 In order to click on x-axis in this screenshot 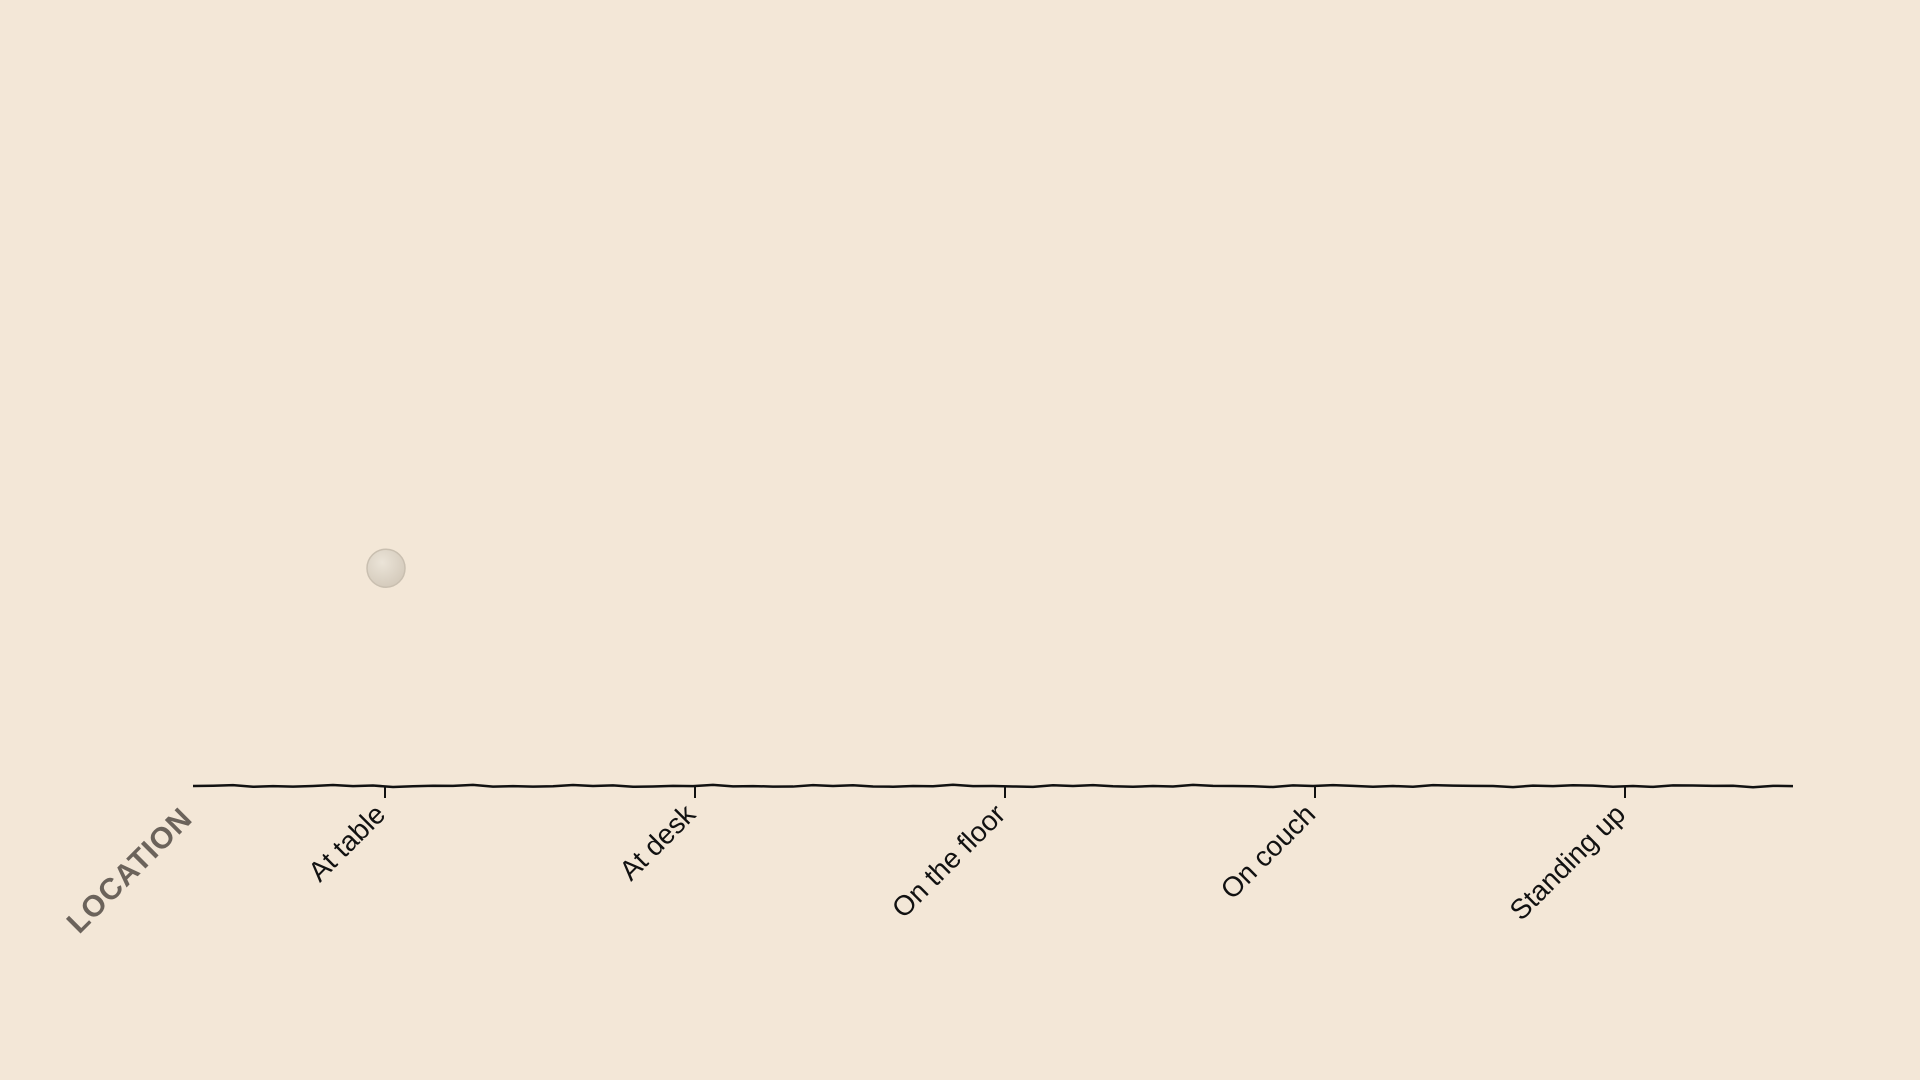, I will do `click(993, 786)`.